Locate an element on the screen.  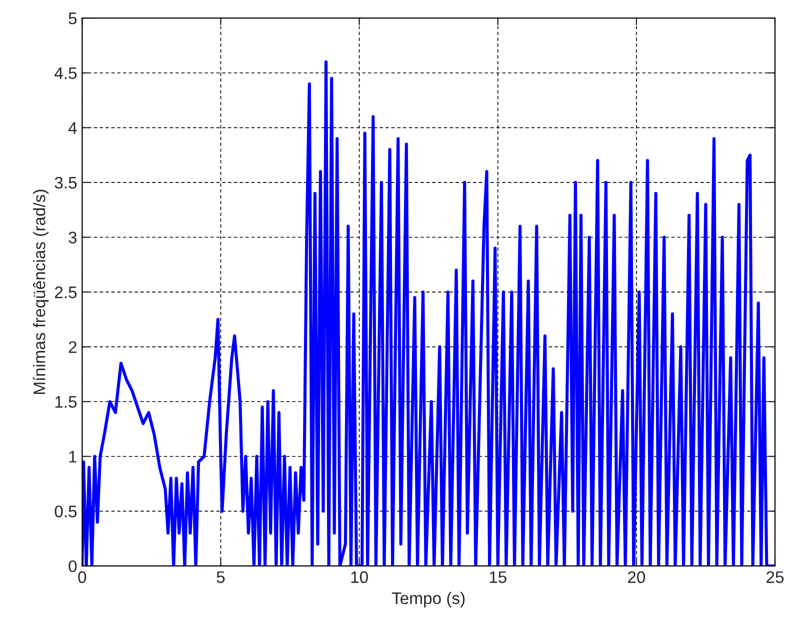
x-tick-label: 5 is located at coordinates (220, 577).